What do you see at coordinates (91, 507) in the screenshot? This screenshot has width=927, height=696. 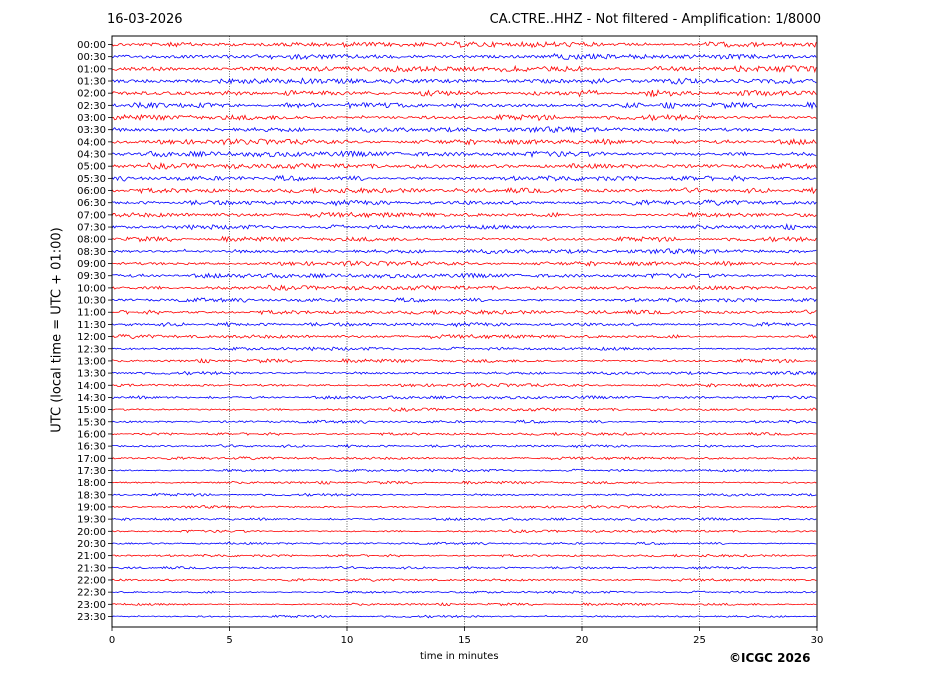 I see `y-tick-label: 19:00` at bounding box center [91, 507].